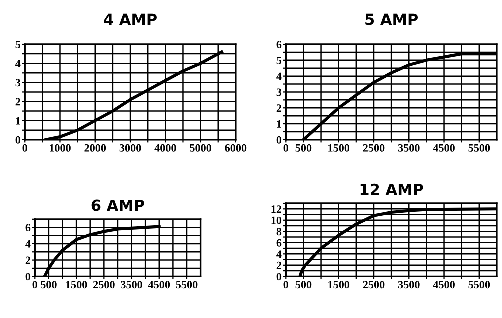 Image resolution: width=502 pixels, height=318 pixels. Describe the element at coordinates (277, 220) in the screenshot. I see `y-tick-label: 10` at that location.